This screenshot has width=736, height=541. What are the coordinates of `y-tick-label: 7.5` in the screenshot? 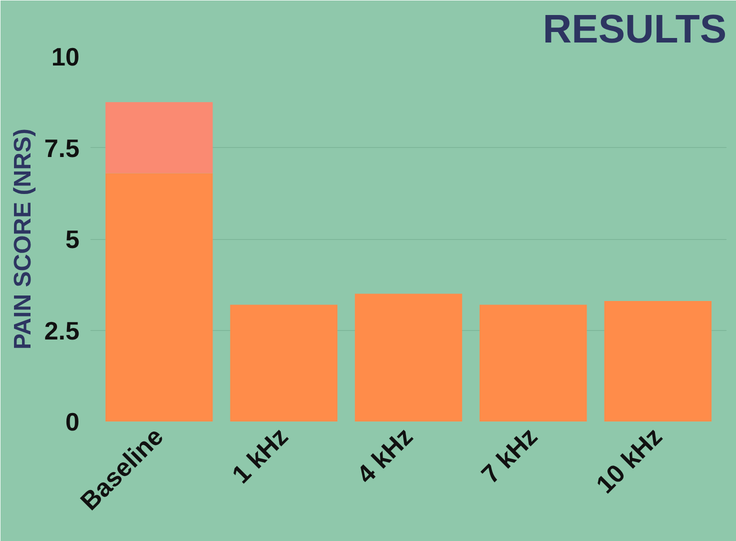 It's located at (62, 148).